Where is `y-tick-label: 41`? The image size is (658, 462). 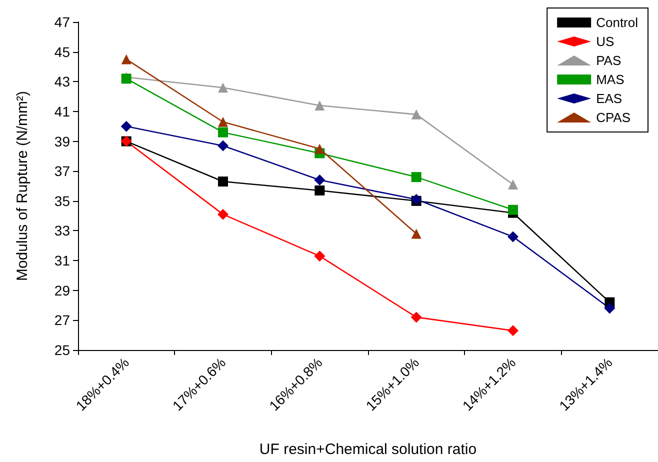 y-tick-label: 41 is located at coordinates (62, 111).